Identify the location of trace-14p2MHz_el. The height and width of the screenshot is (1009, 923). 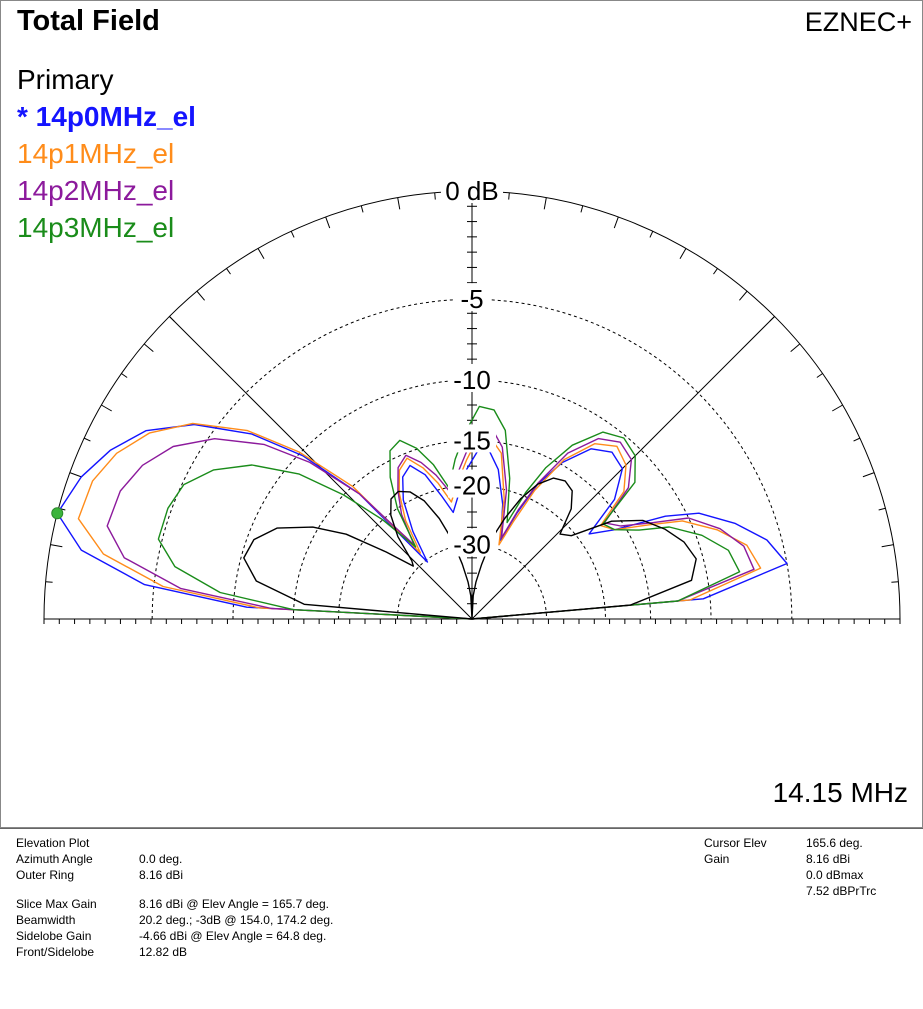
(430, 523).